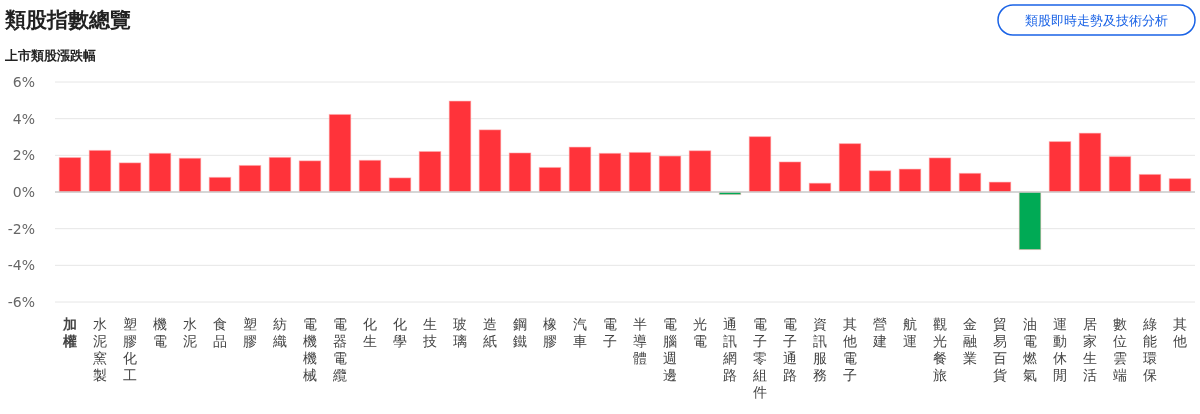 The height and width of the screenshot is (414, 1200). I want to click on x-tick-label: 加權, so click(69, 332).